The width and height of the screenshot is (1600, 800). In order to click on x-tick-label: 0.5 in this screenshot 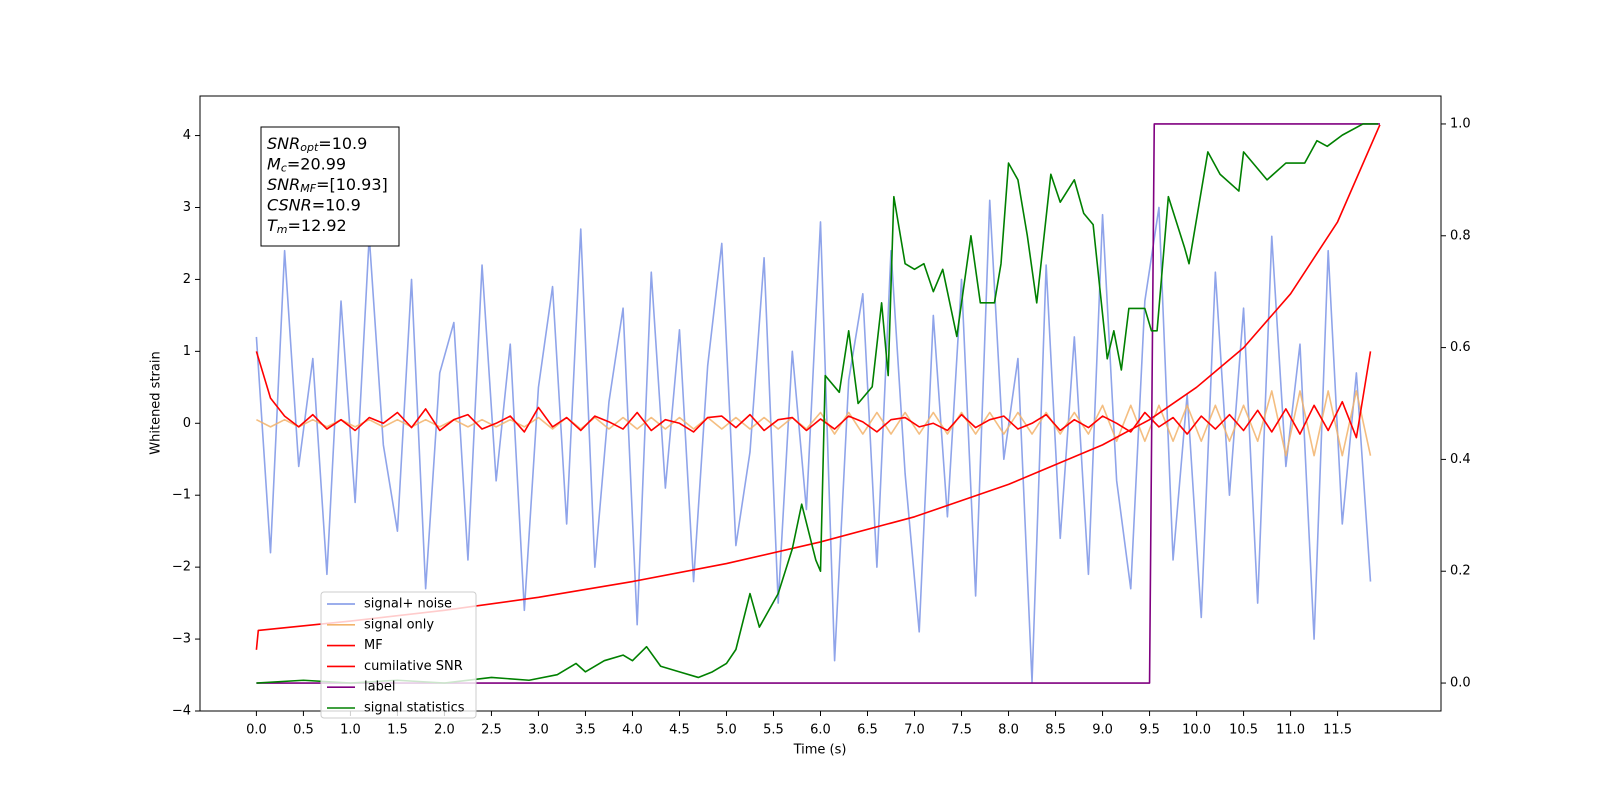, I will do `click(303, 730)`.